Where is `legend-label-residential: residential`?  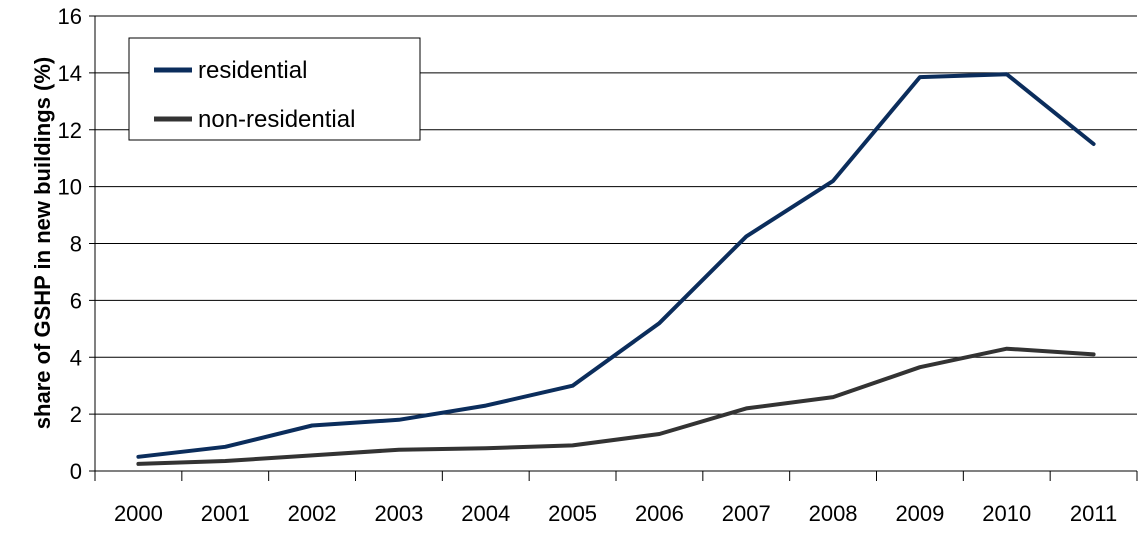 legend-label-residential: residential is located at coordinates (252, 70).